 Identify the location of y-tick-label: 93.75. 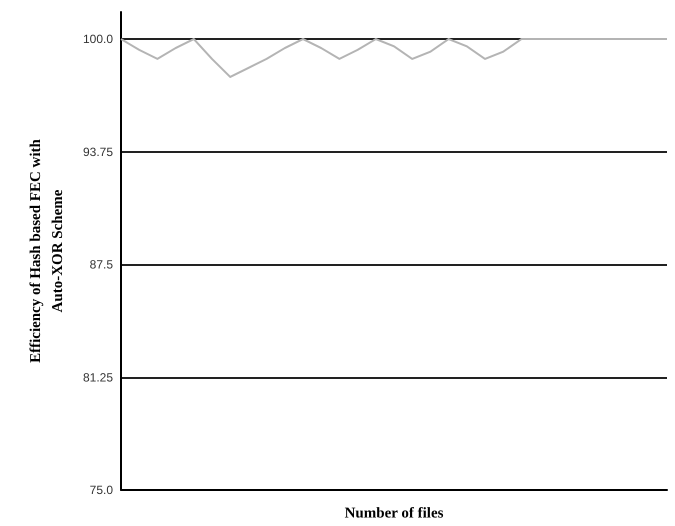
(98, 151).